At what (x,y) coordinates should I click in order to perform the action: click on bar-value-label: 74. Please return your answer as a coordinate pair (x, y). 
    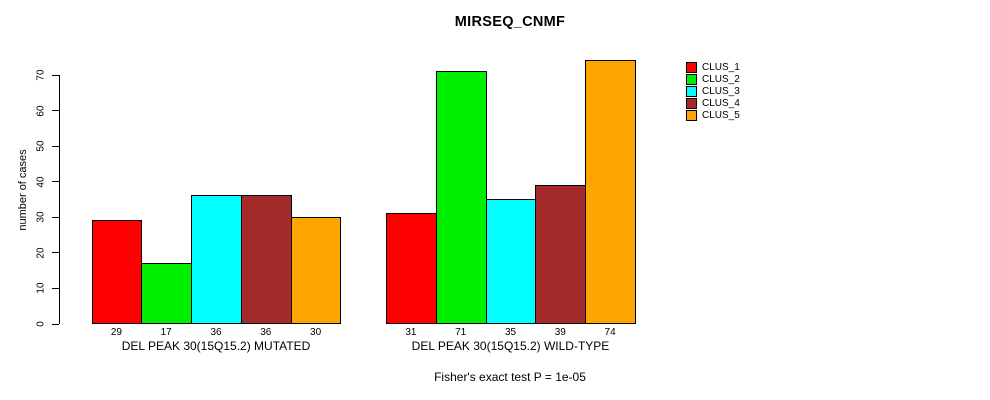
    Looking at the image, I should click on (610, 332).